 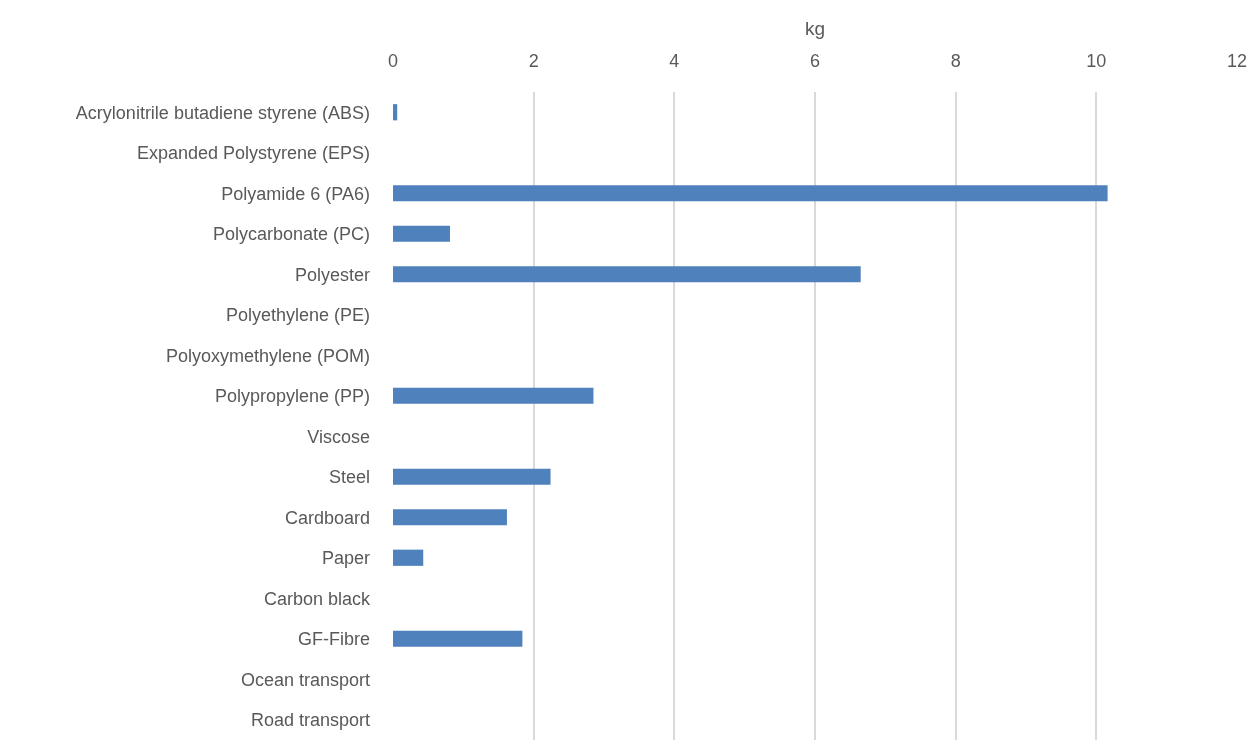 What do you see at coordinates (317, 598) in the screenshot?
I see `y-tick-label: Carbon black` at bounding box center [317, 598].